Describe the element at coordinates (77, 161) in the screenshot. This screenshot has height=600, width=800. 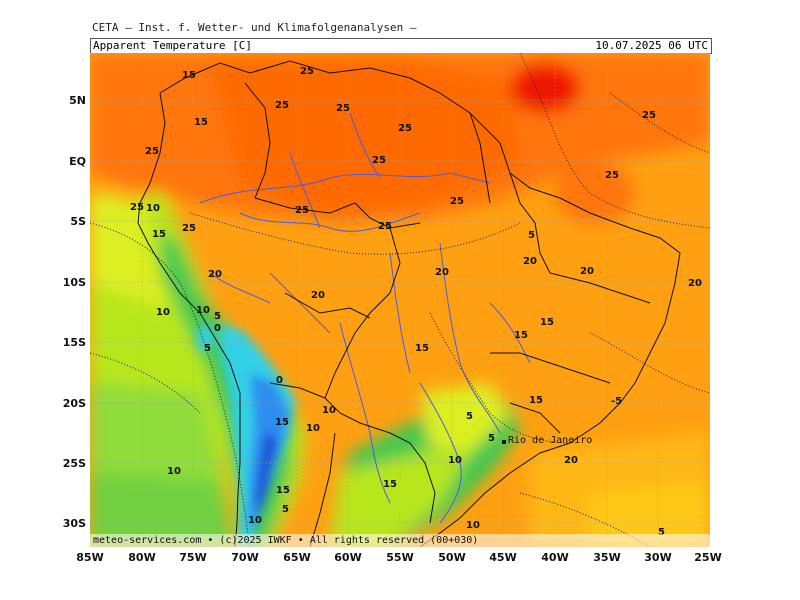
I see `lat-label: EQ` at that location.